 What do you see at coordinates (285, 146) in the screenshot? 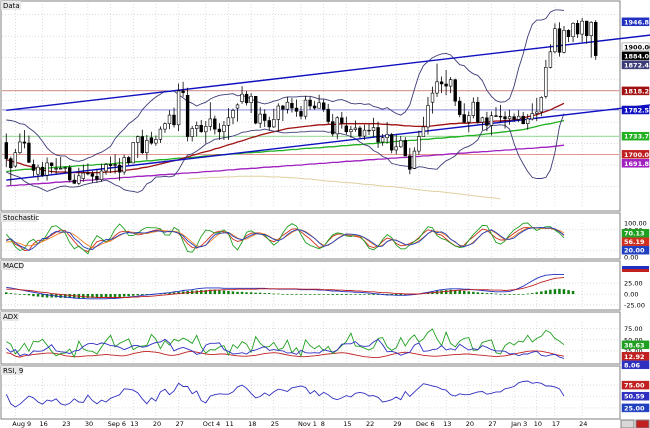
I see `ma-mid-line` at bounding box center [285, 146].